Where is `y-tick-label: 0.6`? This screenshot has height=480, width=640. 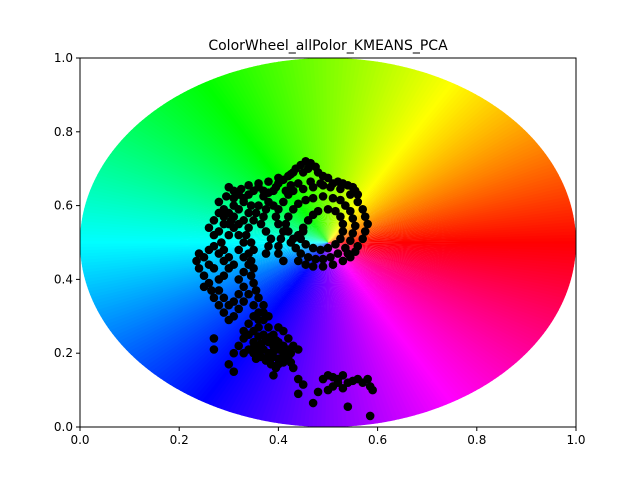 y-tick-label: 0.6 is located at coordinates (63, 206).